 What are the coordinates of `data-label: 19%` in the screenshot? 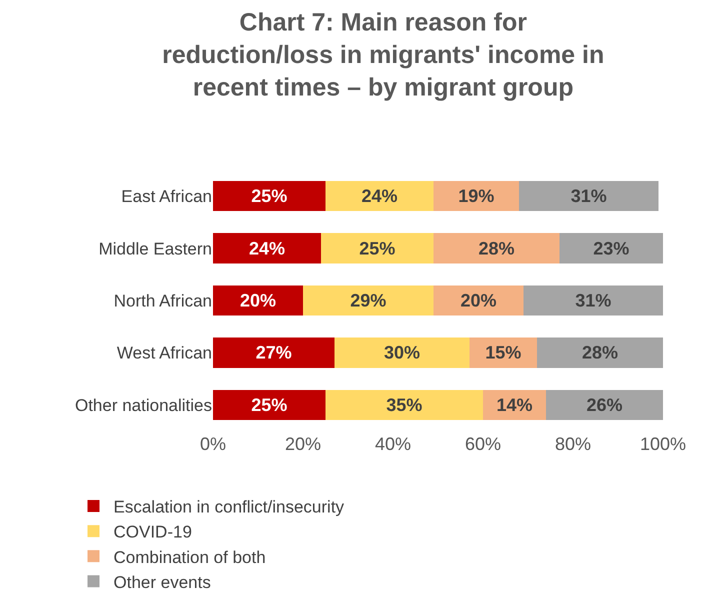 It's located at (476, 196).